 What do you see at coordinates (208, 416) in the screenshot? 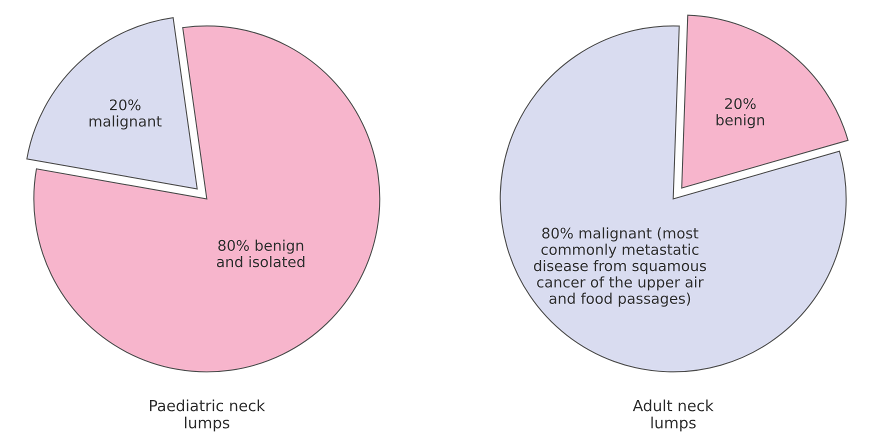
I see `text: Paediatric neck lumps` at bounding box center [208, 416].